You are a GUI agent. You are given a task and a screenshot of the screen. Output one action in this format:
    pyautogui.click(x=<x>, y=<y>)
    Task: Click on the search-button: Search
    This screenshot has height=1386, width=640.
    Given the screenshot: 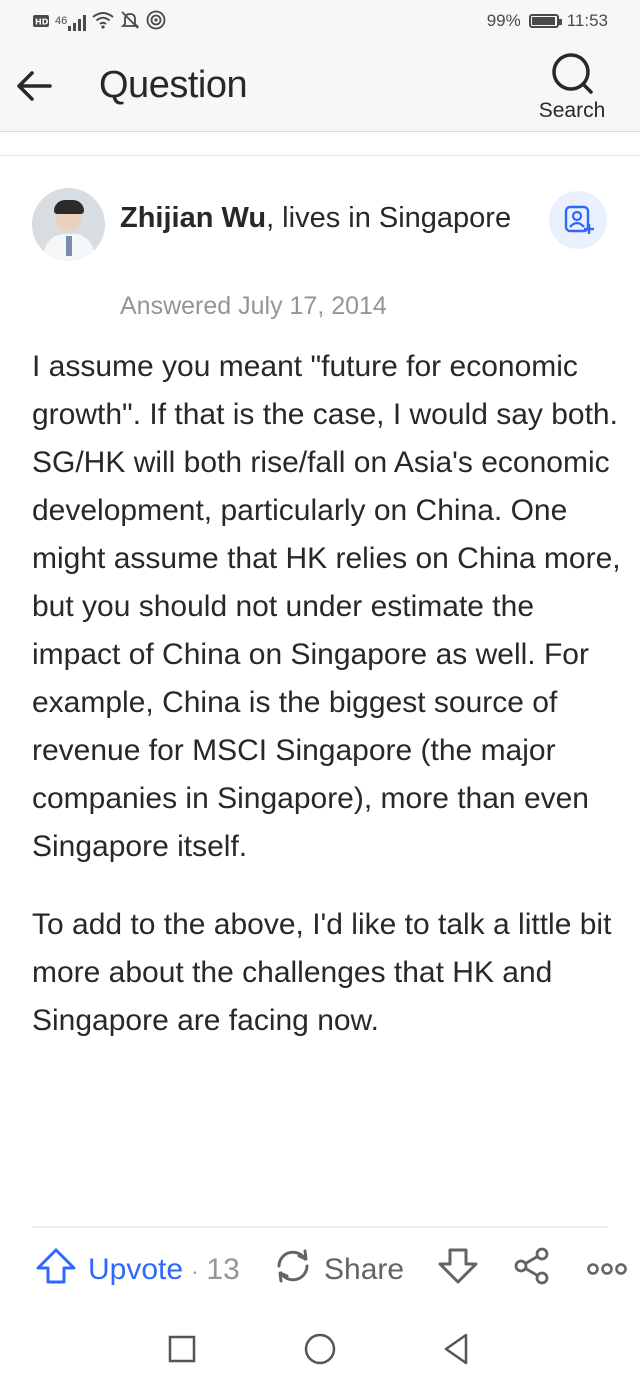 What is the action you would take?
    pyautogui.click(x=572, y=88)
    